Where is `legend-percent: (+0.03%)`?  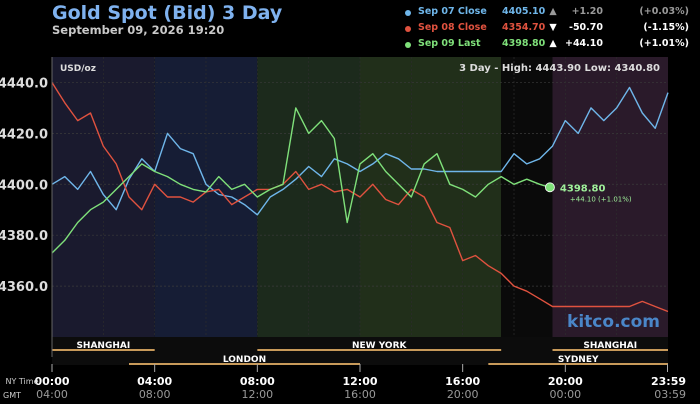
legend-percent: (+0.03%) is located at coordinates (664, 11).